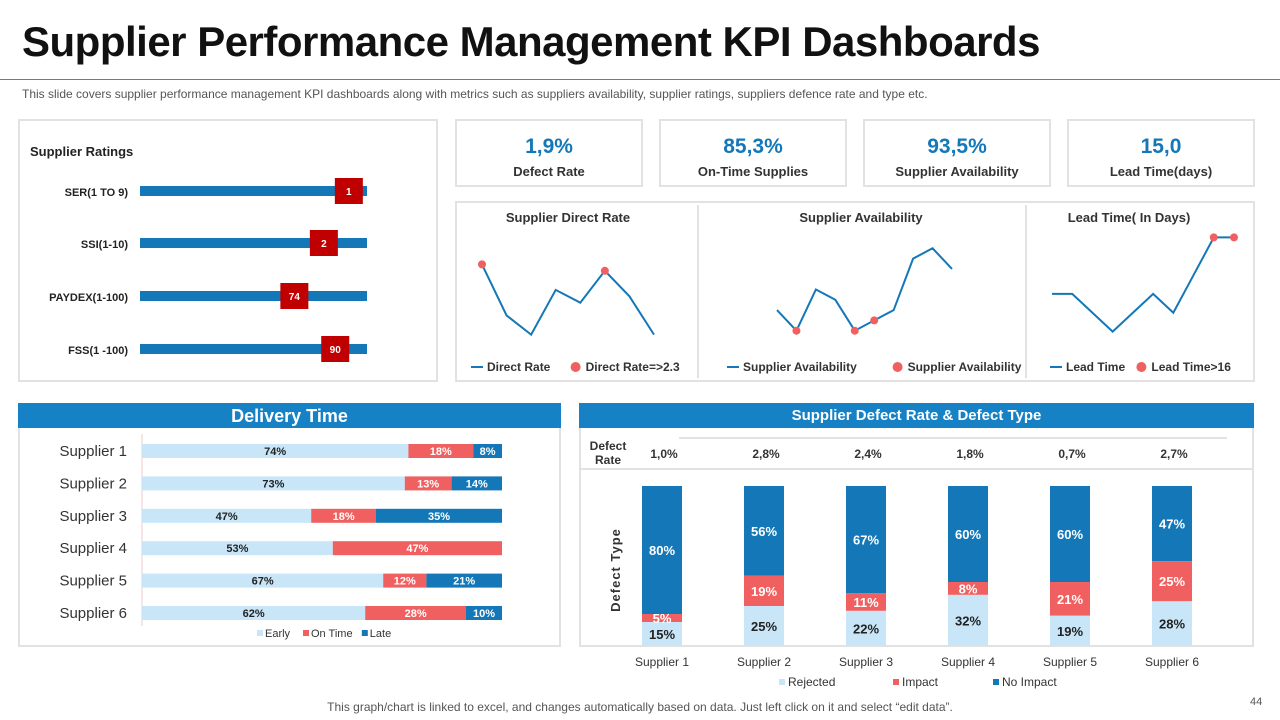 The width and height of the screenshot is (1280, 720). Describe the element at coordinates (920, 682) in the screenshot. I see `legend-label: Impact` at that location.